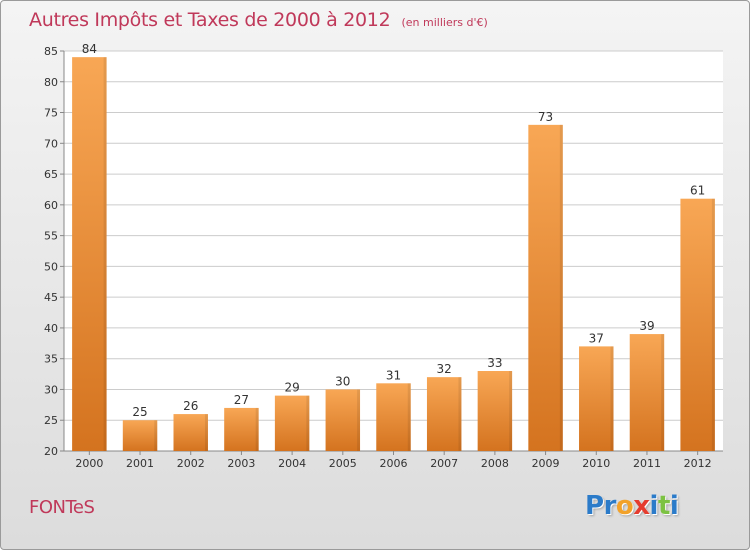  I want to click on logo-letter: r, so click(610, 506).